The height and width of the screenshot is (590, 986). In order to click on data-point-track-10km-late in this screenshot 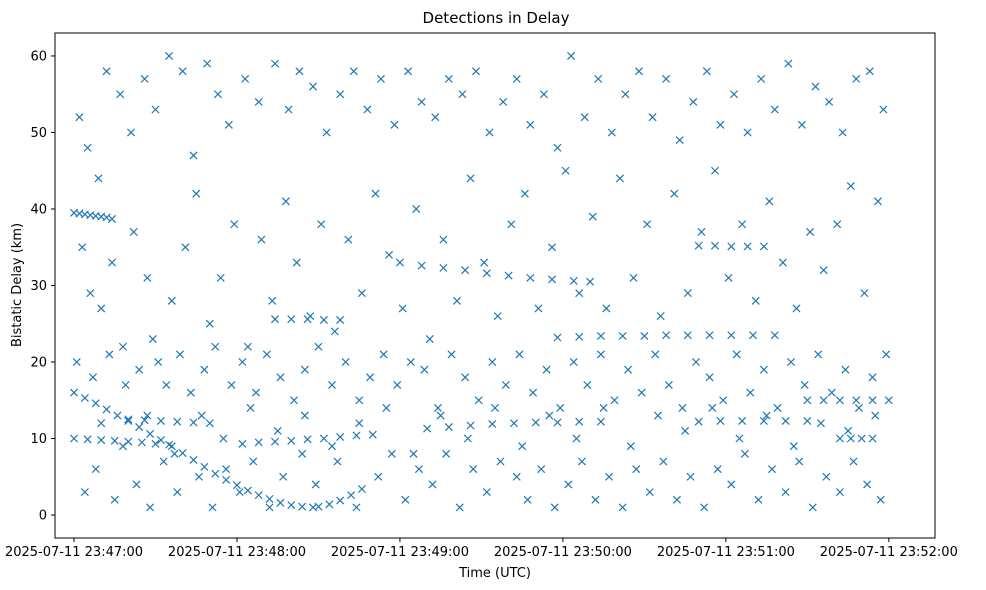, I will do `click(850, 438)`.